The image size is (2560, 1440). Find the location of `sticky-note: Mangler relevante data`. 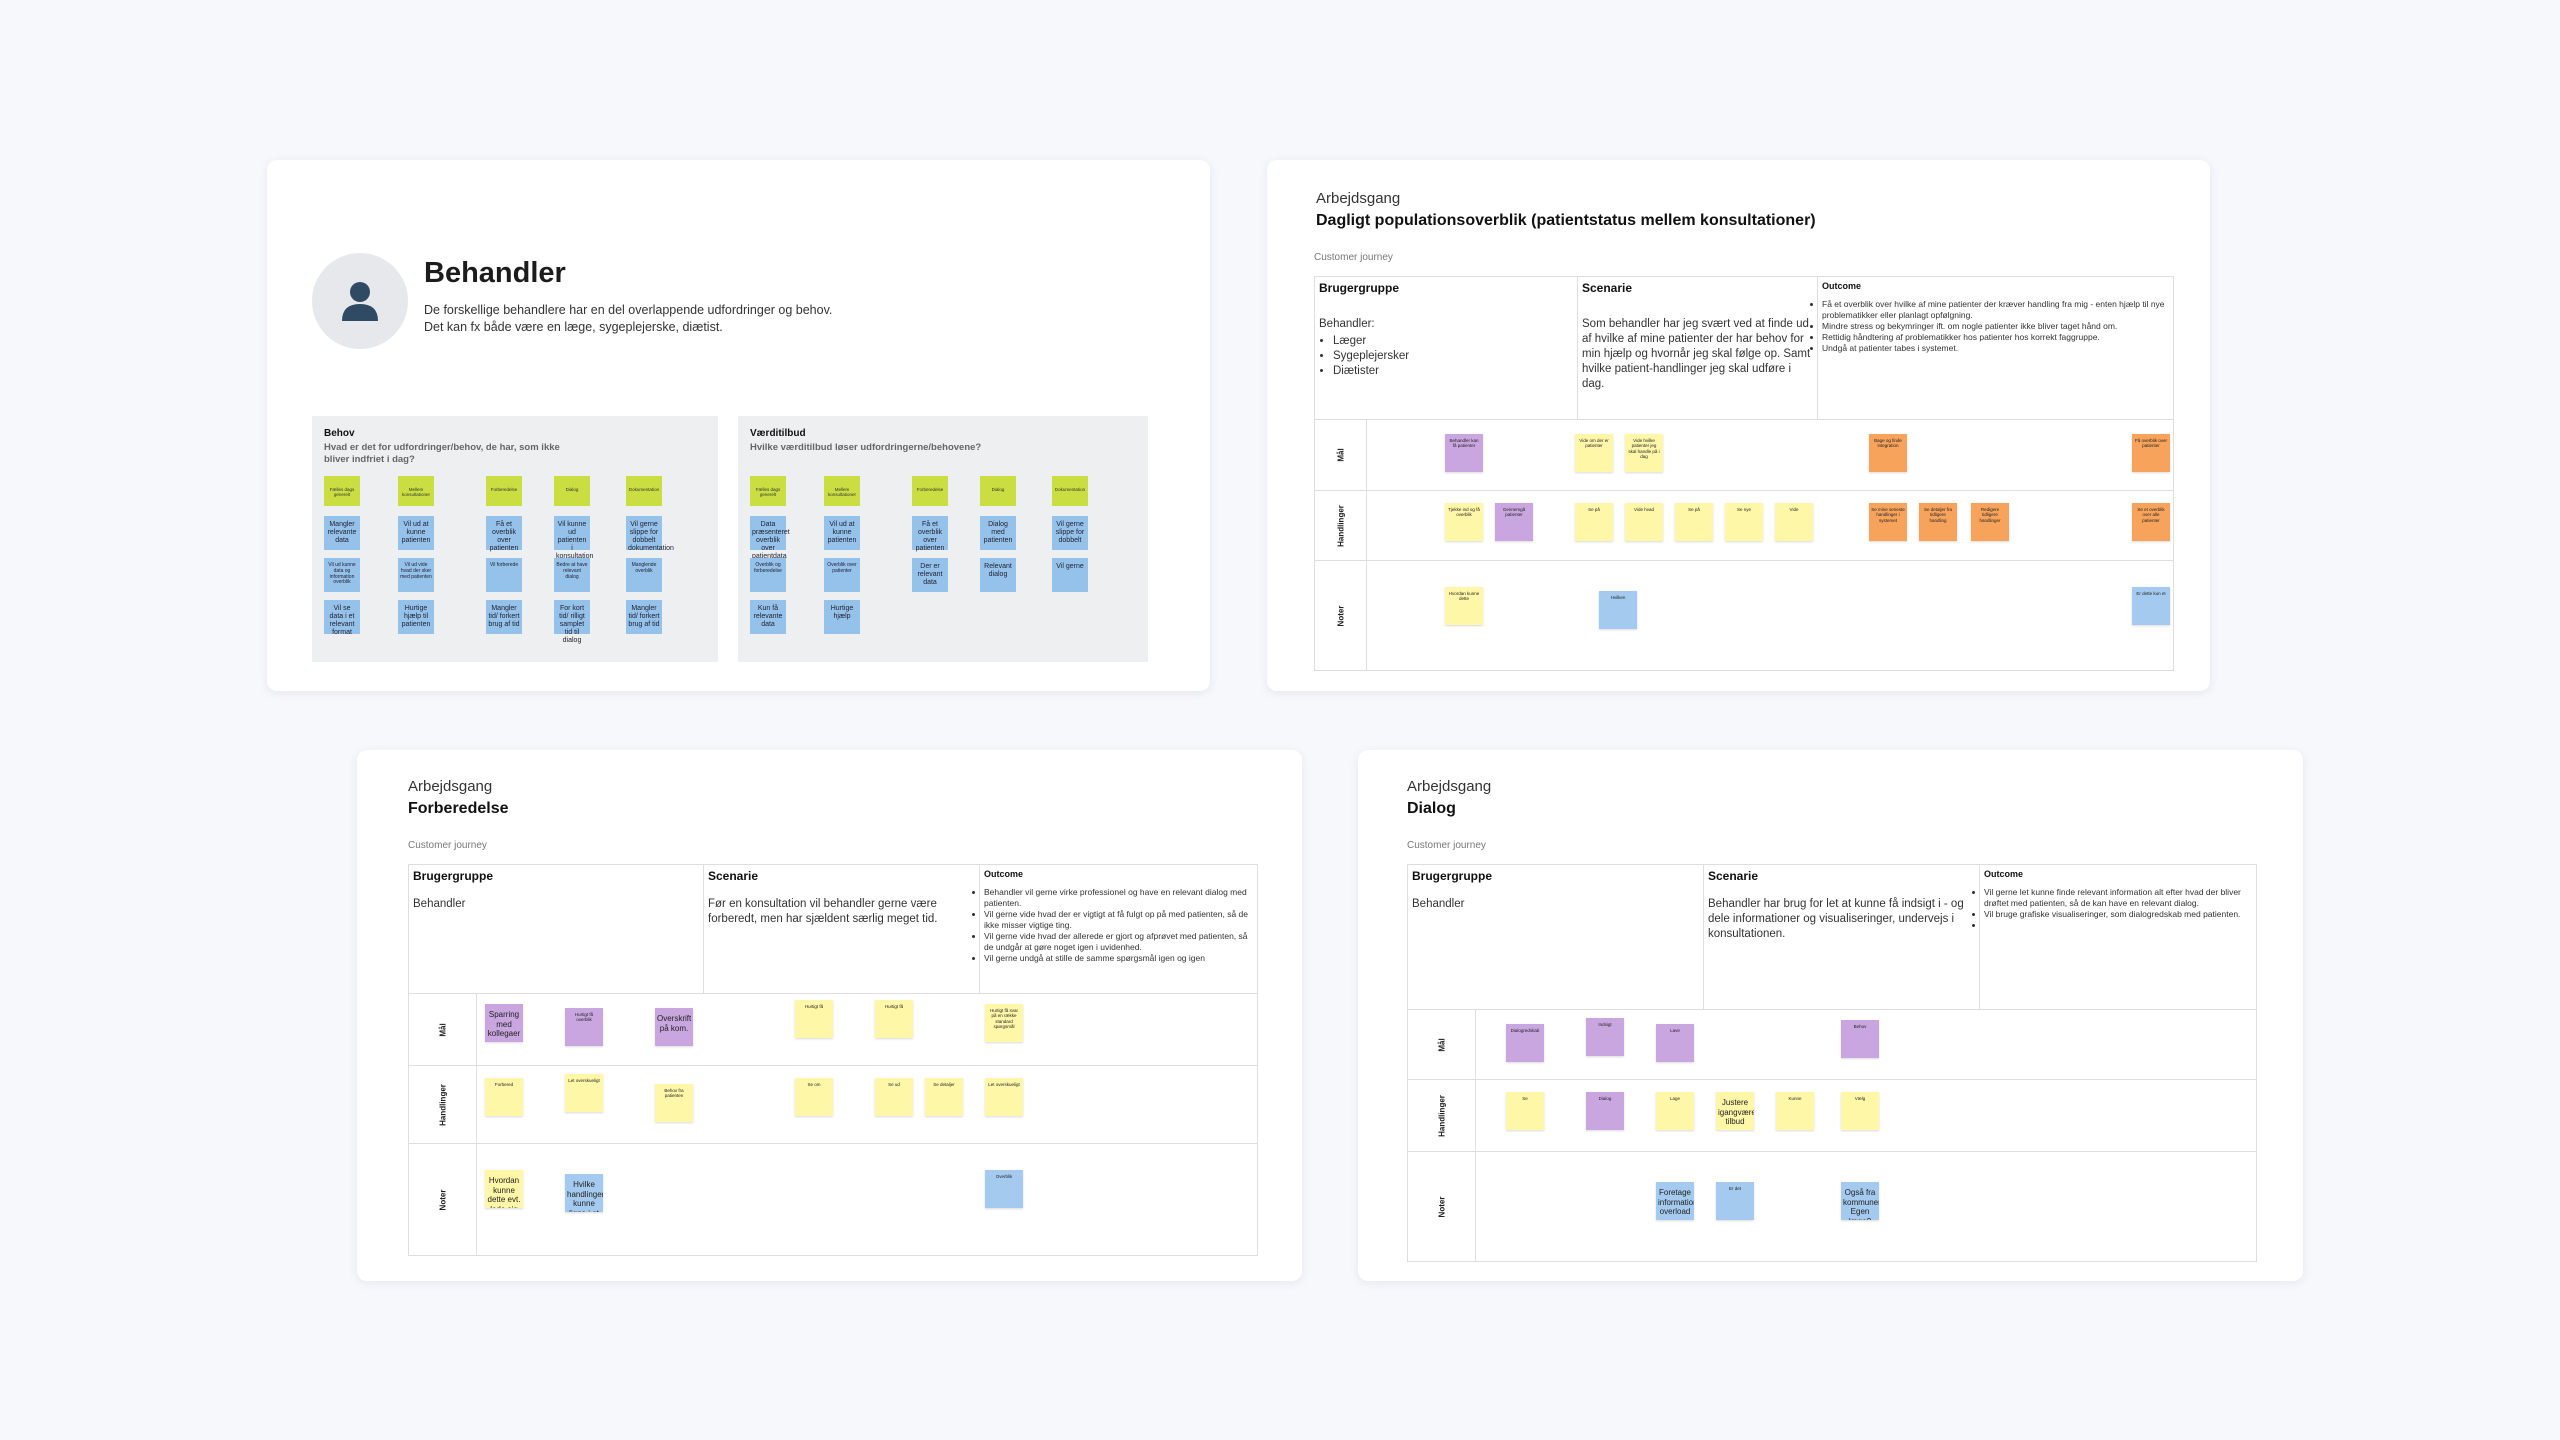

sticky-note: Mangler relevante data is located at coordinates (342, 533).